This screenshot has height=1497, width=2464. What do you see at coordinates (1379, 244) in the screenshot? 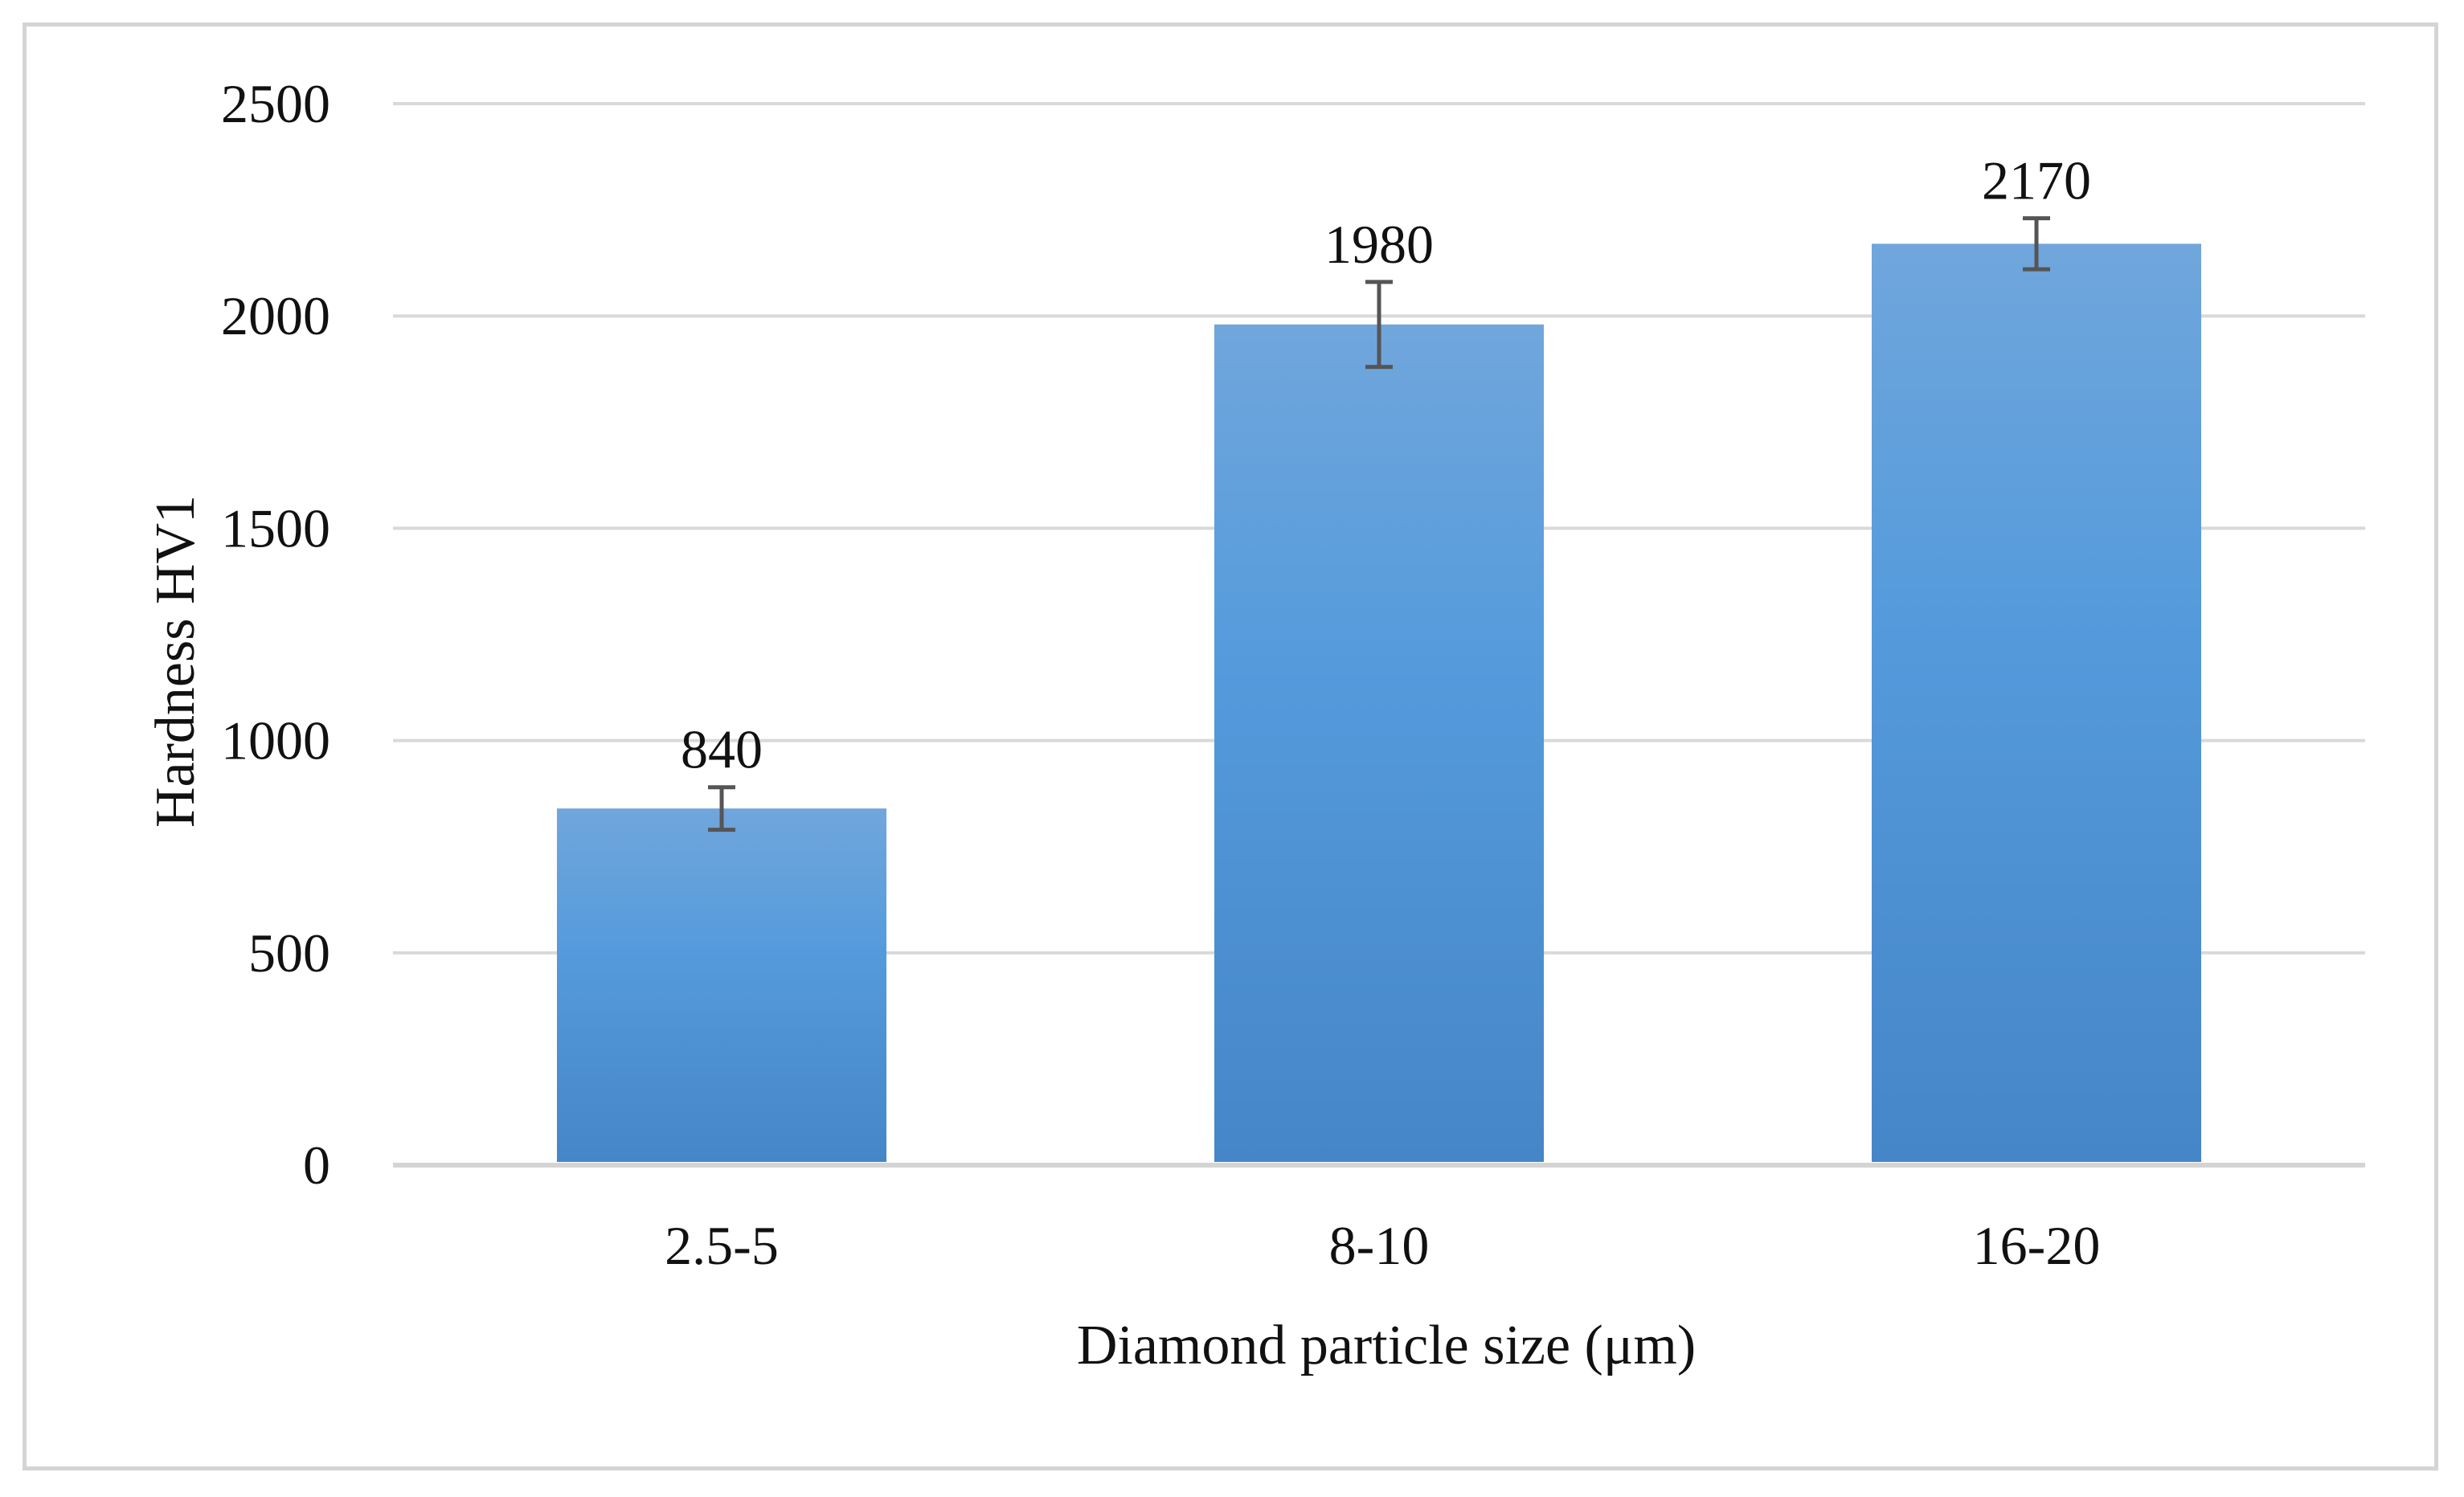
I see `data-label: 1980` at bounding box center [1379, 244].